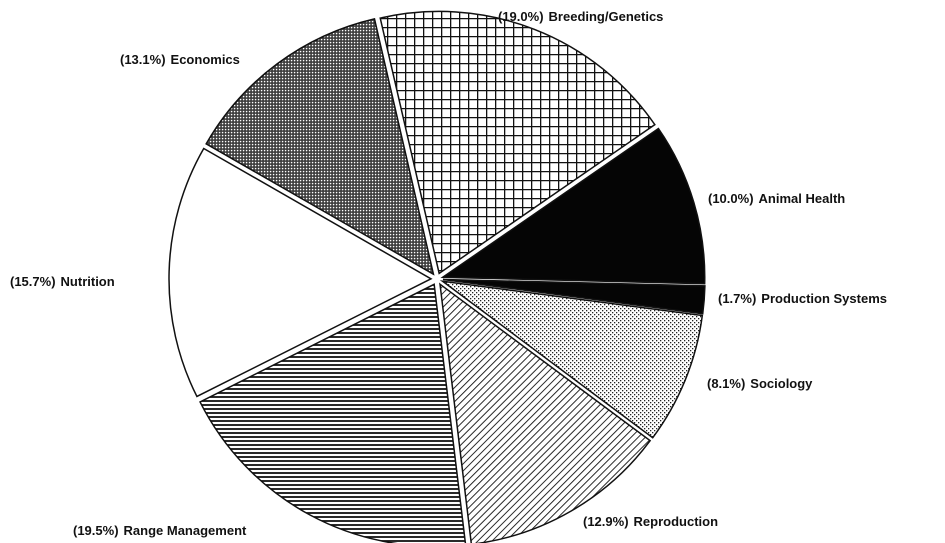 The image size is (945, 543). Describe the element at coordinates (726, 383) in the screenshot. I see `value-label: (8.1%)` at that location.